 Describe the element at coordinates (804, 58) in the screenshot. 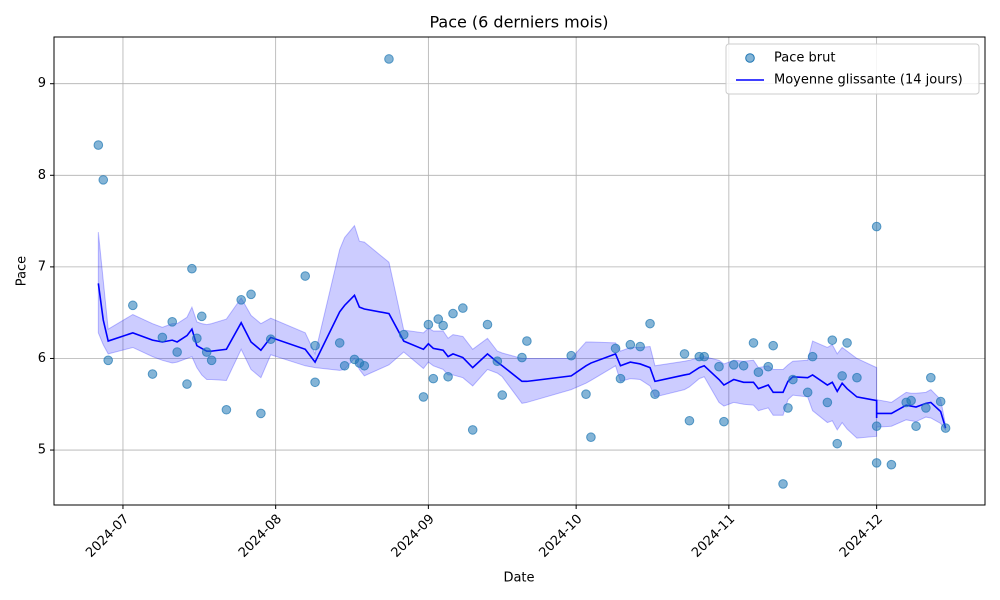

I see `legend-label: Pace brut` at that location.